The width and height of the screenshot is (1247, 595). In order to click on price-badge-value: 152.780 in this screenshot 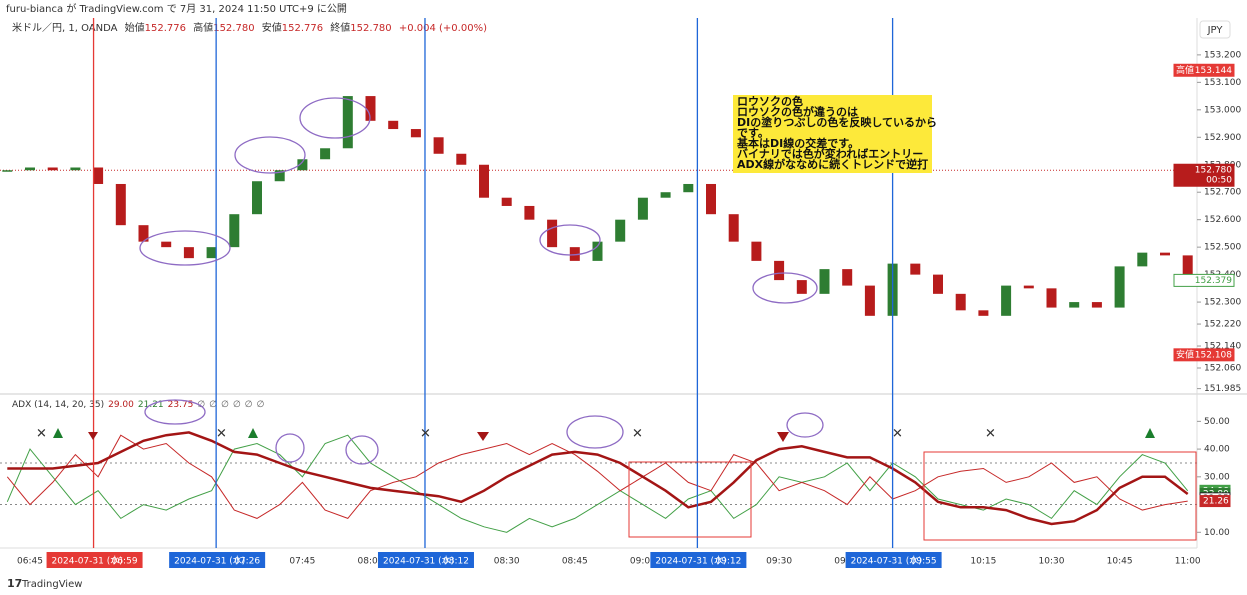, I will do `click(1213, 171)`.